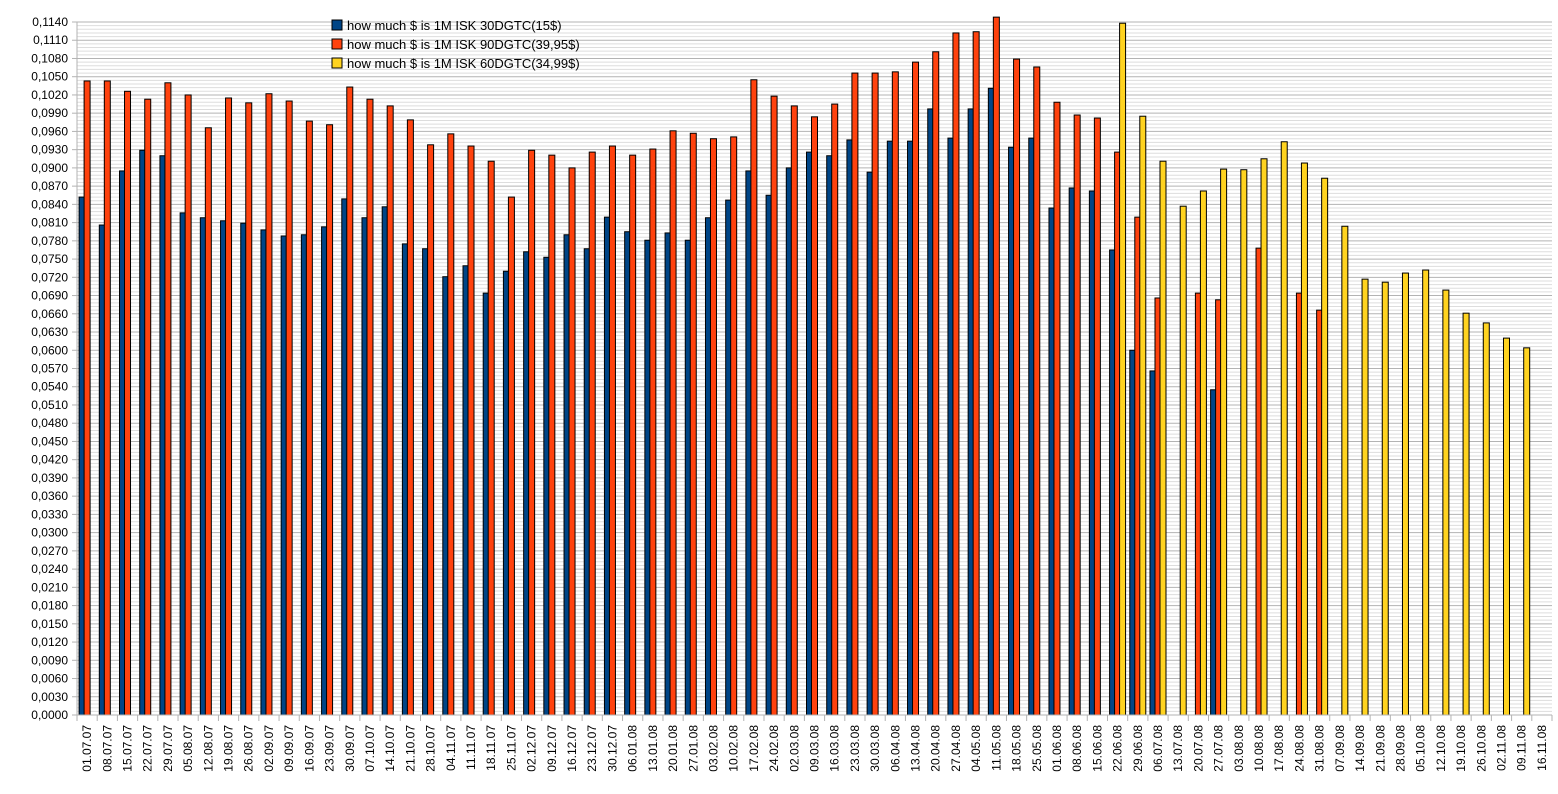 Image resolution: width=1558 pixels, height=794 pixels. Describe the element at coordinates (1097, 748) in the screenshot. I see `x-tick-label: 15.06.08` at that location.